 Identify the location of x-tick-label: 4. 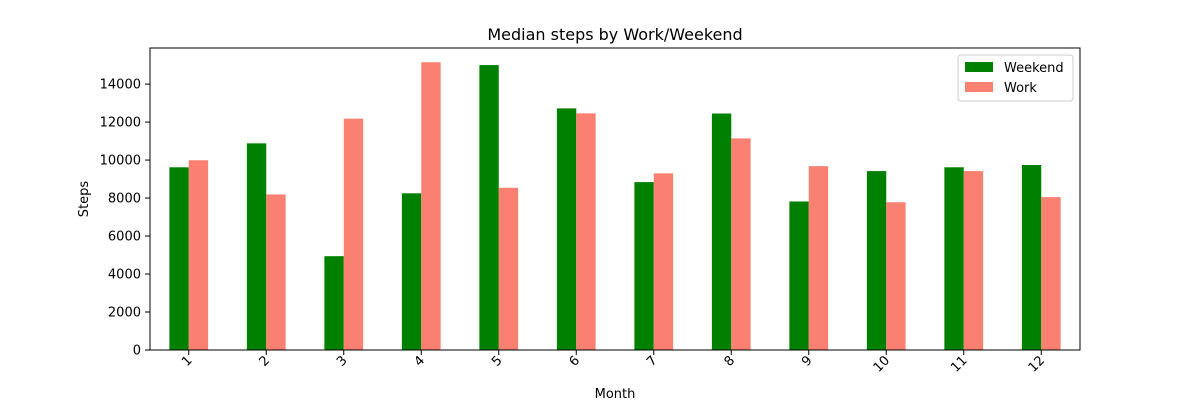
(420, 361).